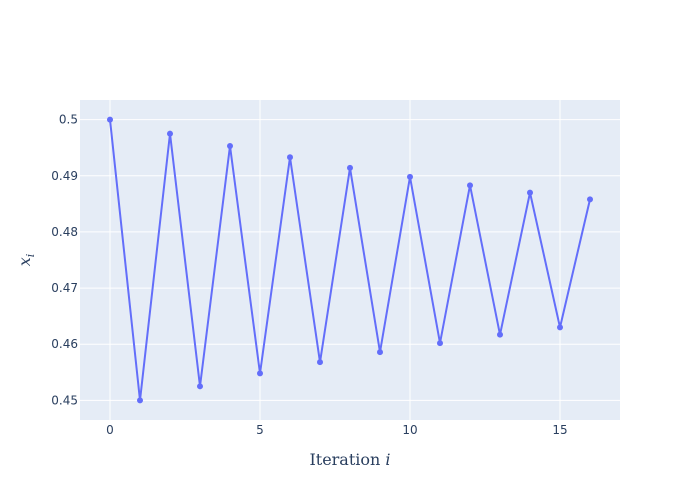 The width and height of the screenshot is (700, 500). Describe the element at coordinates (559, 430) in the screenshot. I see `x-tick-label: 15` at that location.